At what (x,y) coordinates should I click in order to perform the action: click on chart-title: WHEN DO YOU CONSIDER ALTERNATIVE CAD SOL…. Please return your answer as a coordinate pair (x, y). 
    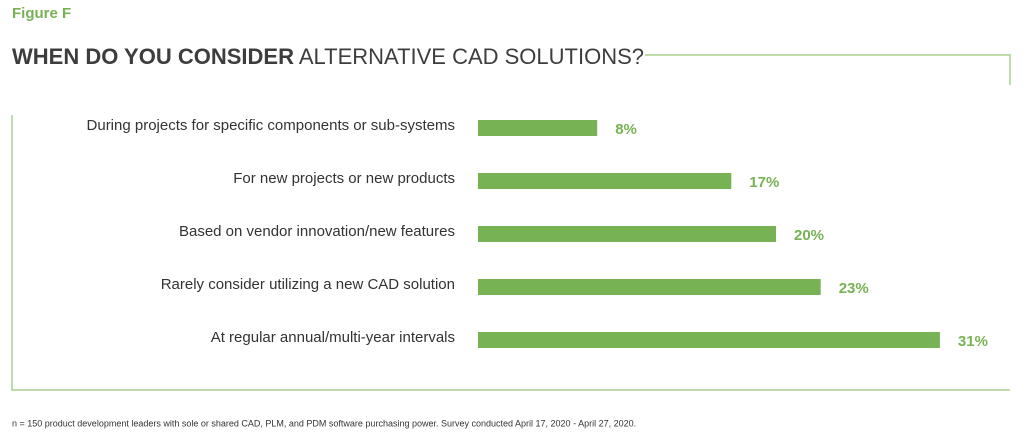
    Looking at the image, I should click on (328, 56).